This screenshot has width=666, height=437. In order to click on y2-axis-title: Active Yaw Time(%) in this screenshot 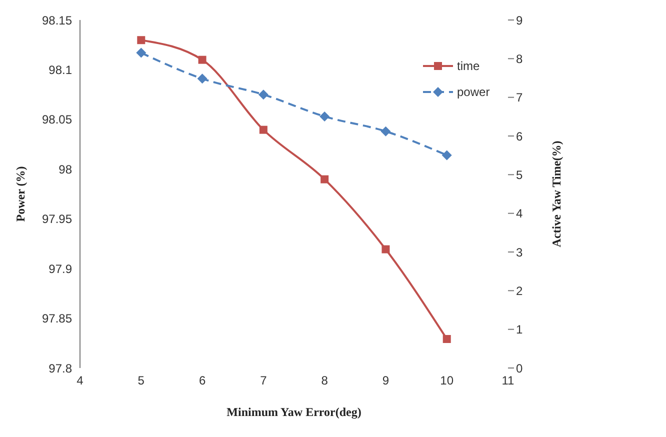, I will do `click(556, 194)`.